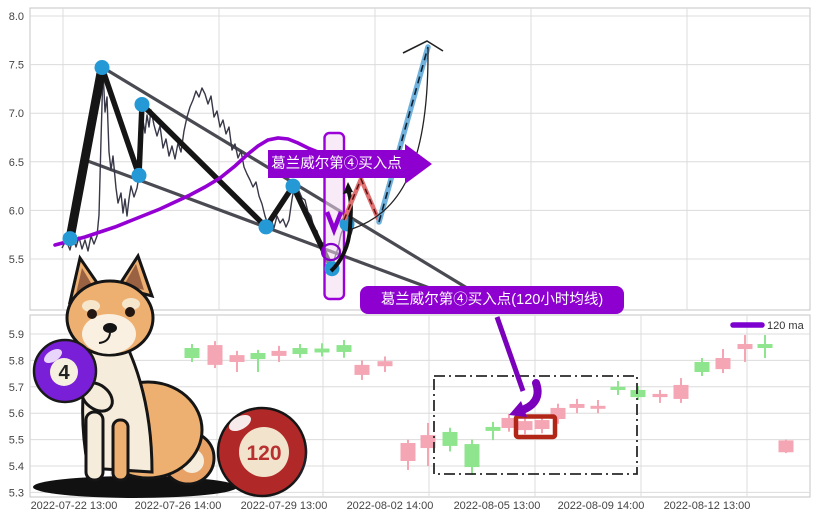  What do you see at coordinates (53, 356) in the screenshot?
I see `ball-4-highlight` at bounding box center [53, 356].